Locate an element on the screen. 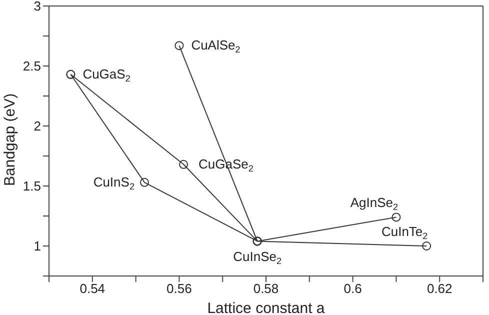 The width and height of the screenshot is (489, 315). x-tick-label: 0.62 is located at coordinates (439, 288).